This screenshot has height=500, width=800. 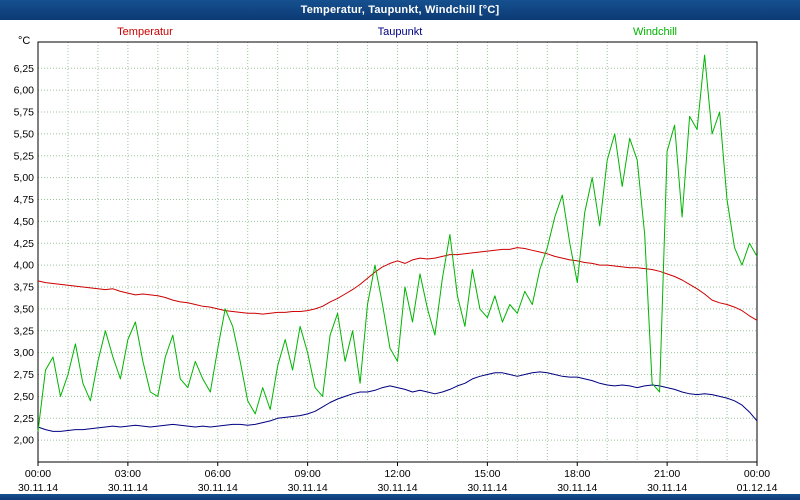 I want to click on window-title: Temperatur, Taupunkt, Windchill [°C], so click(x=400, y=10).